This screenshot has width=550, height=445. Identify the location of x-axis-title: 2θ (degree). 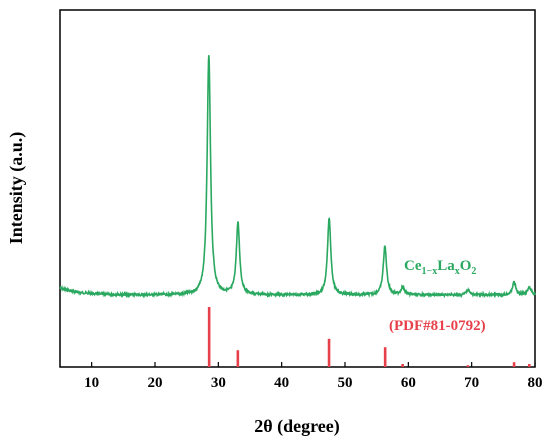
(297, 426).